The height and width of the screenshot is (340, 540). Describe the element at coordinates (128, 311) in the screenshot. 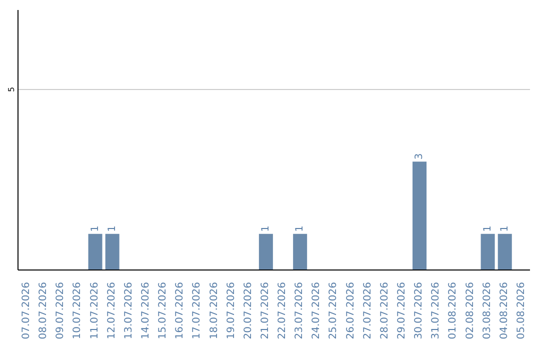

I see `x-tick-label: 13.07.2026` at that location.